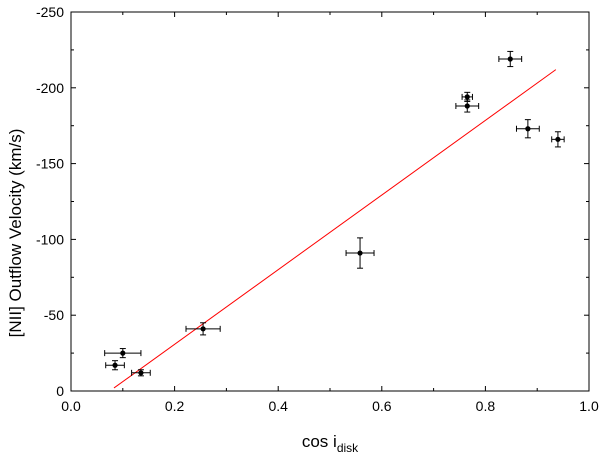  I want to click on y-tick-label: -200, so click(50, 88).